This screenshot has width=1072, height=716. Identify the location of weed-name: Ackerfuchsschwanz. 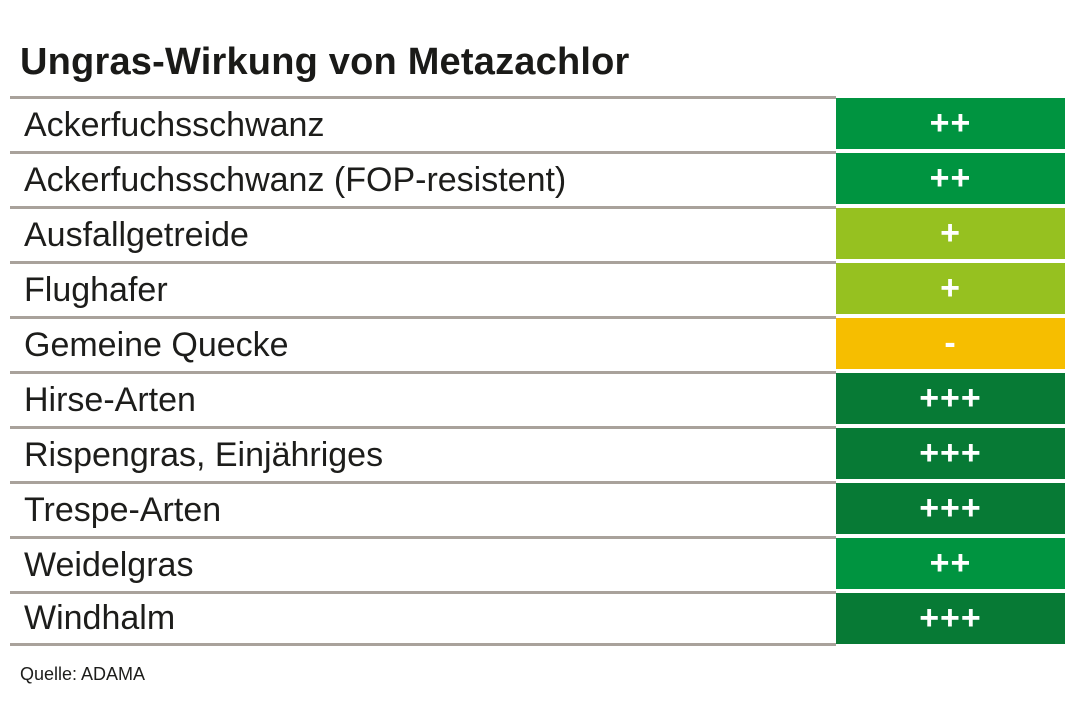
(423, 123).